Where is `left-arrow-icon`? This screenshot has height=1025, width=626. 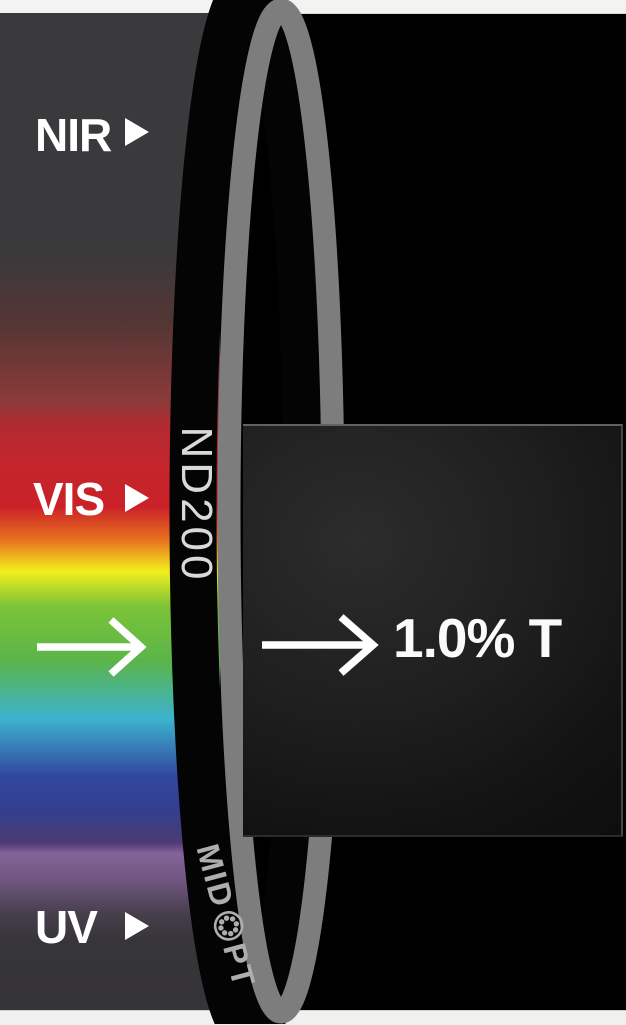 left-arrow-icon is located at coordinates (127, 647).